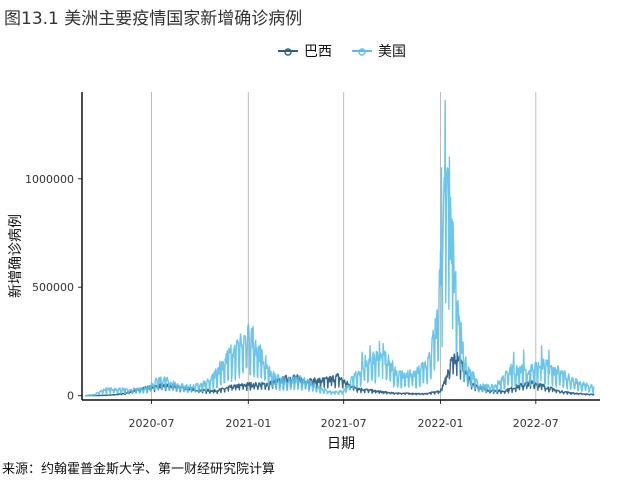 The image size is (640, 480). What do you see at coordinates (53, 287) in the screenshot?
I see `y-tick-label: 500000` at bounding box center [53, 287].